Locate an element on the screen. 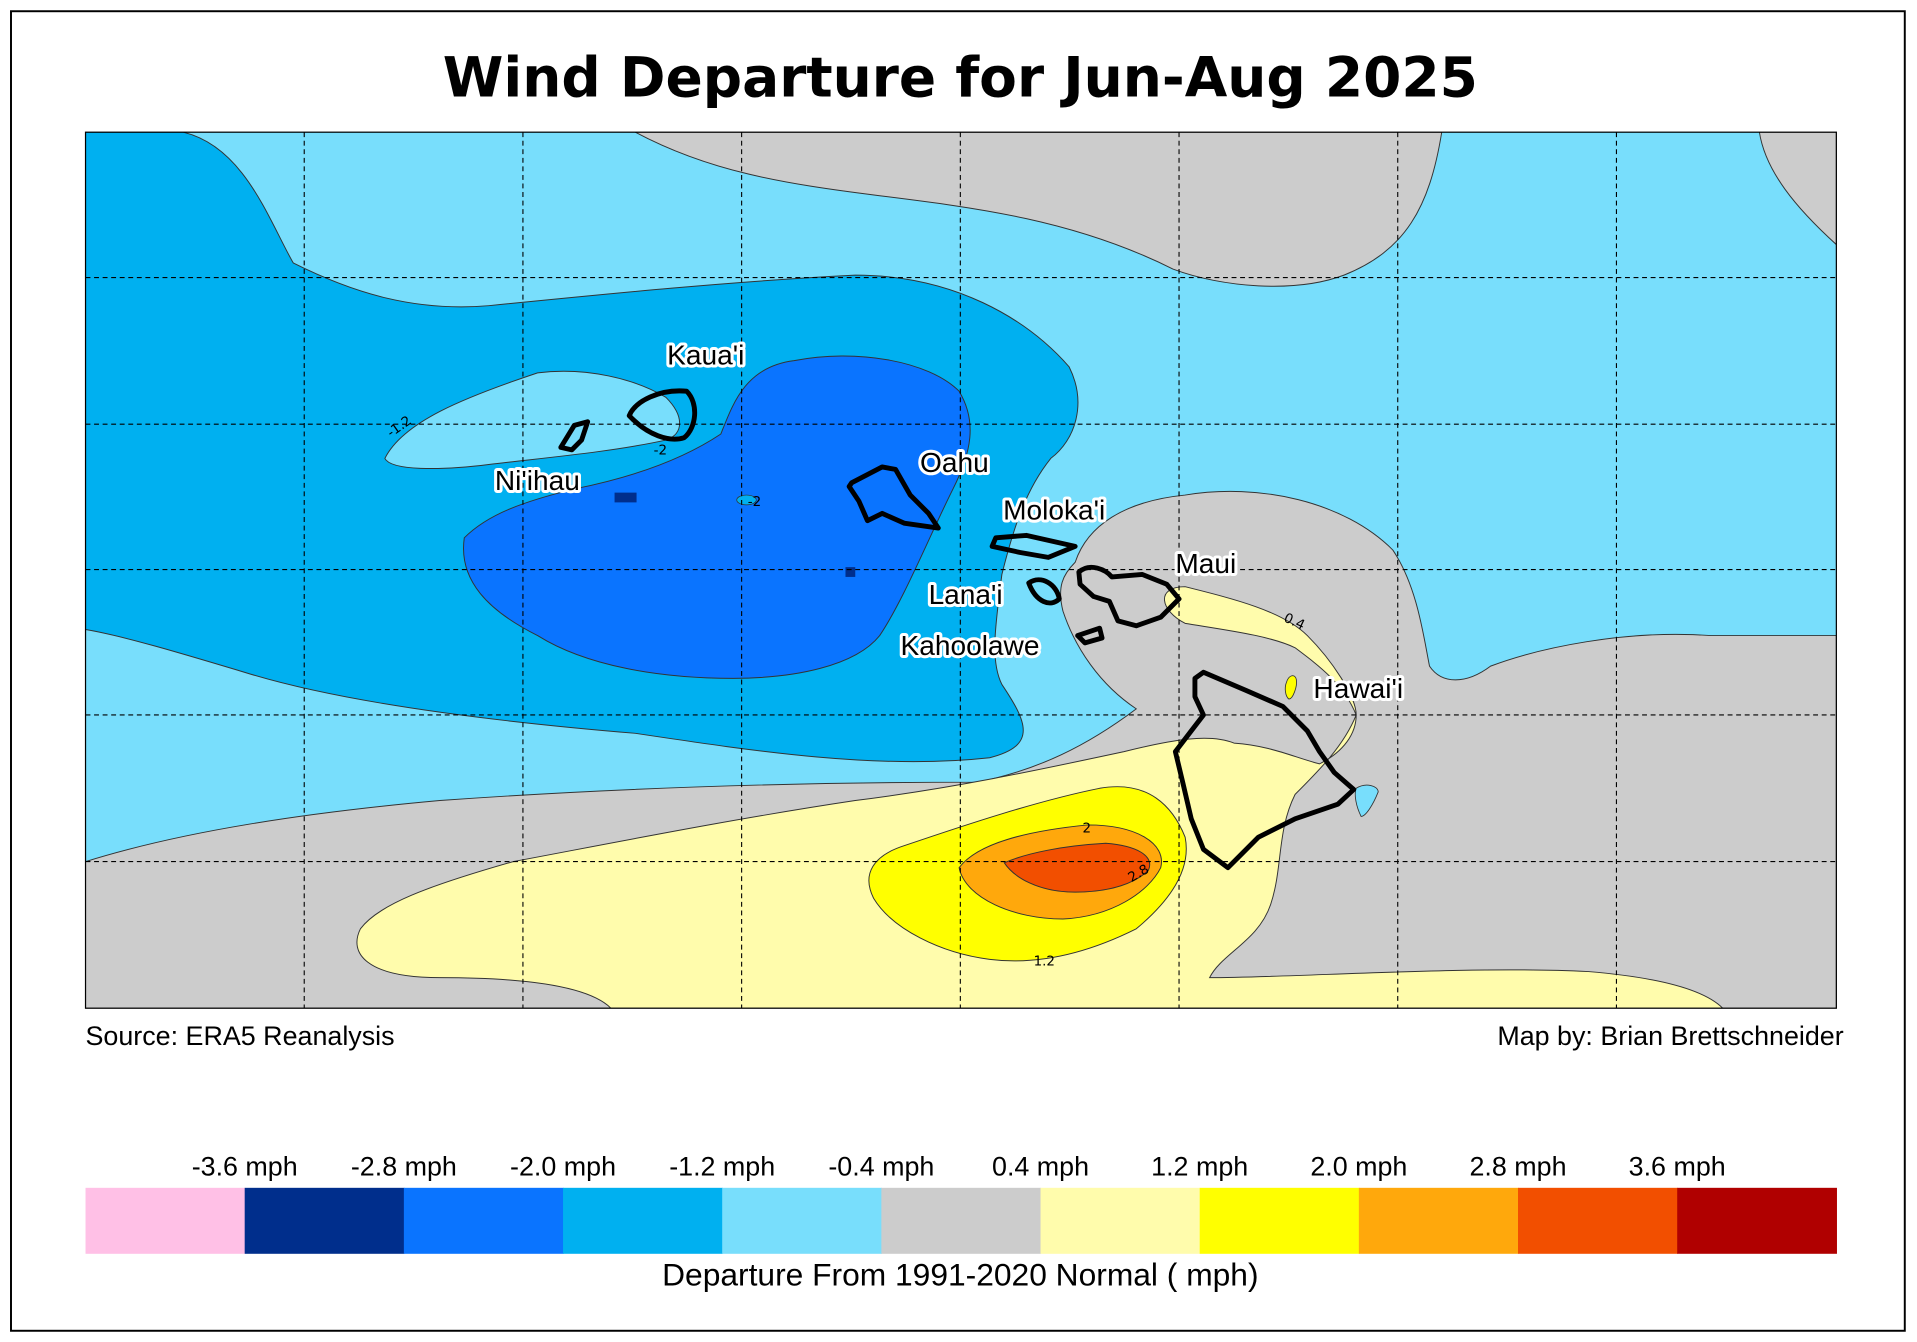  island-label-molokai: Moloka'i is located at coordinates (1054, 509).